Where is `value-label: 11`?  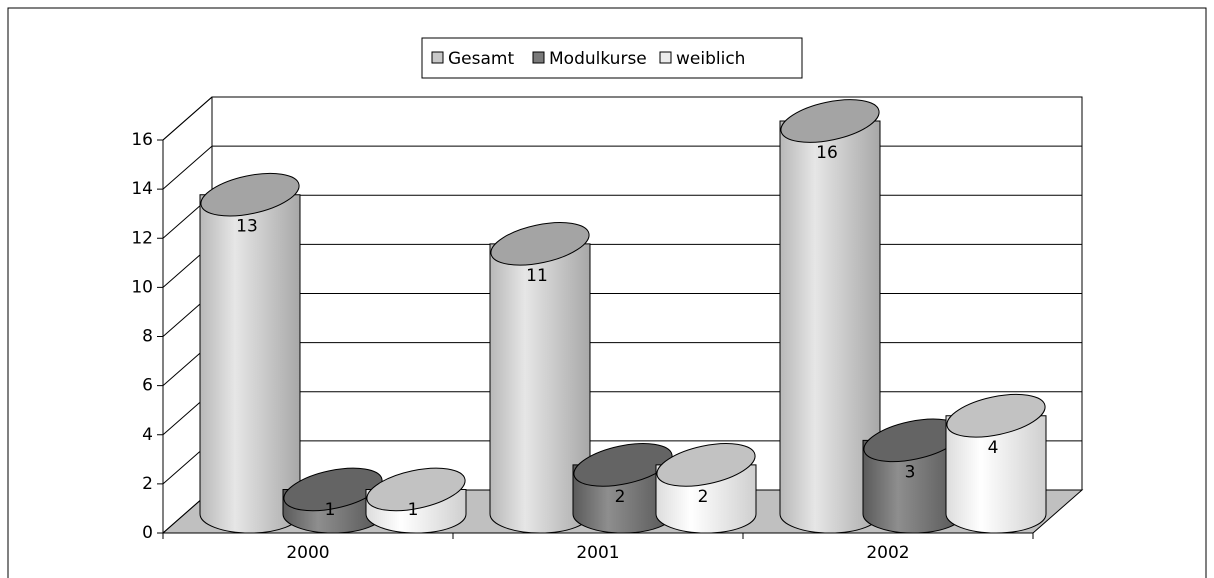
value-label: 11 is located at coordinates (537, 276).